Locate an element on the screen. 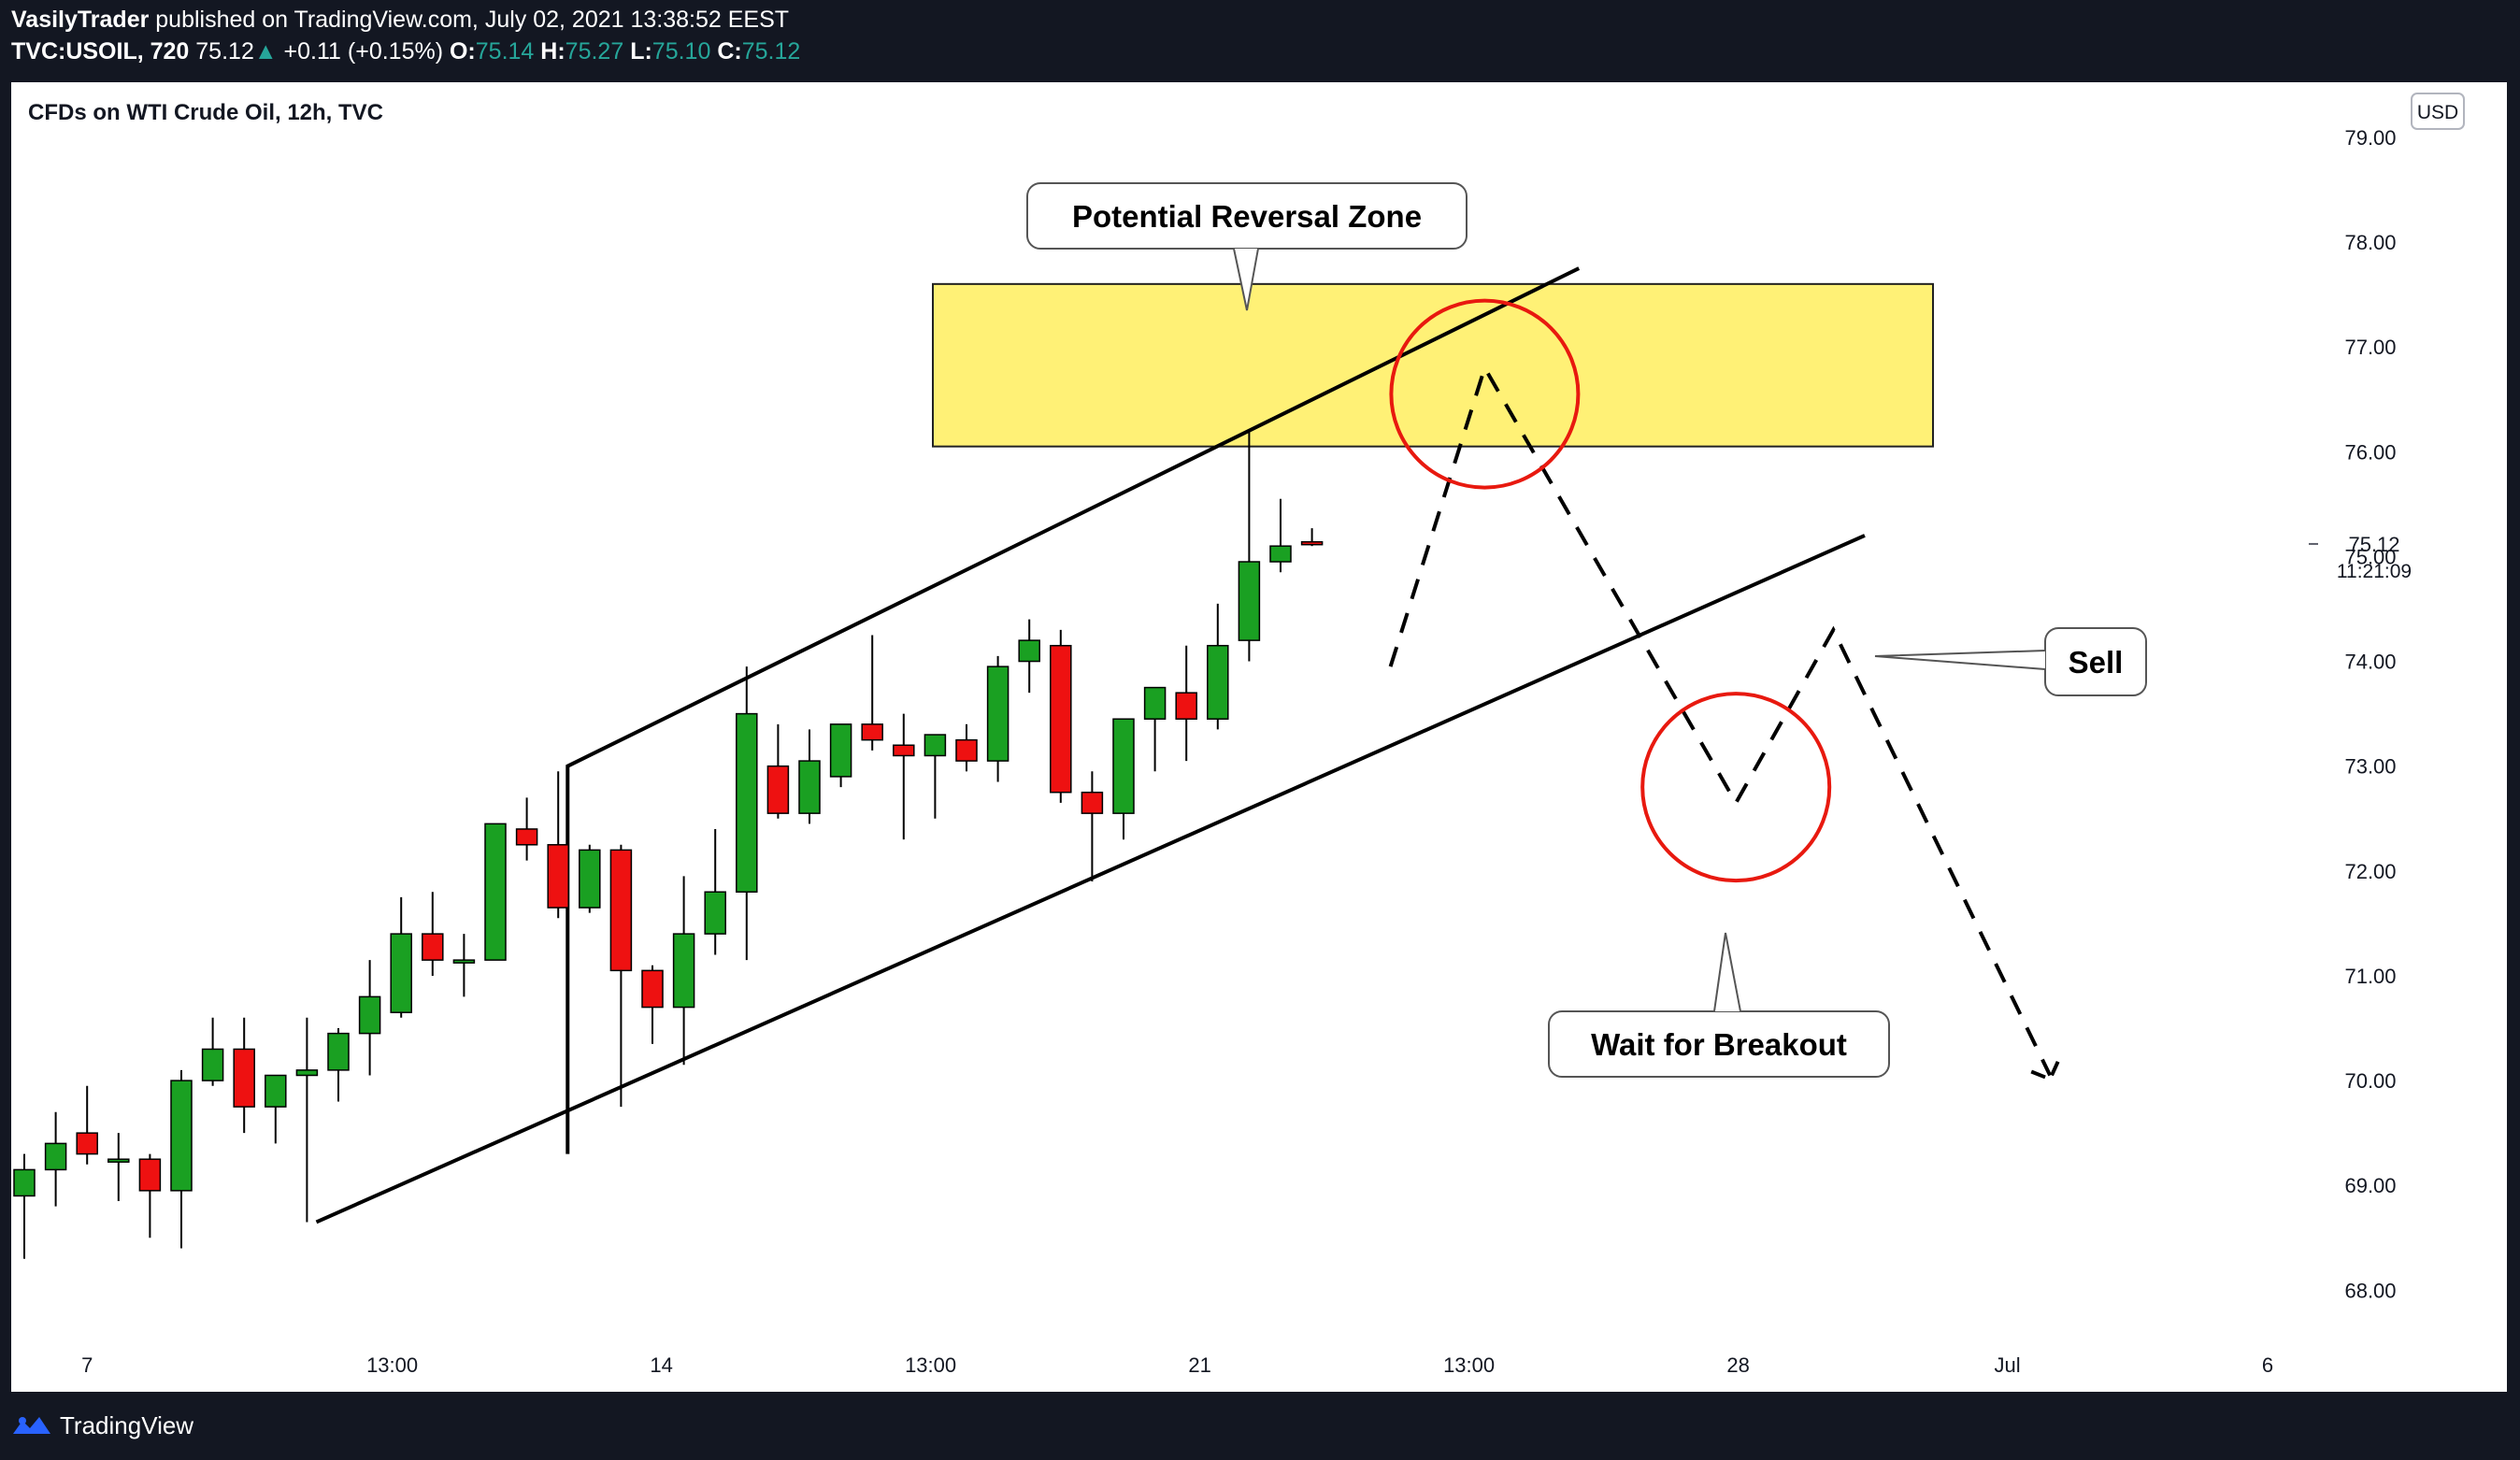 The width and height of the screenshot is (2520, 1460). footer-brand: TradingView is located at coordinates (102, 1425).